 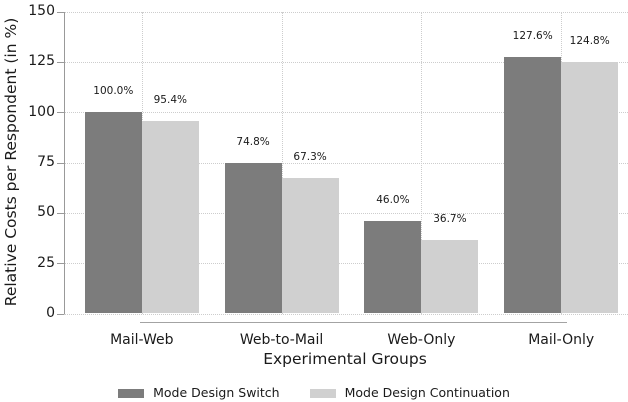 I want to click on bar-value-label: 95.4%, so click(x=170, y=100).